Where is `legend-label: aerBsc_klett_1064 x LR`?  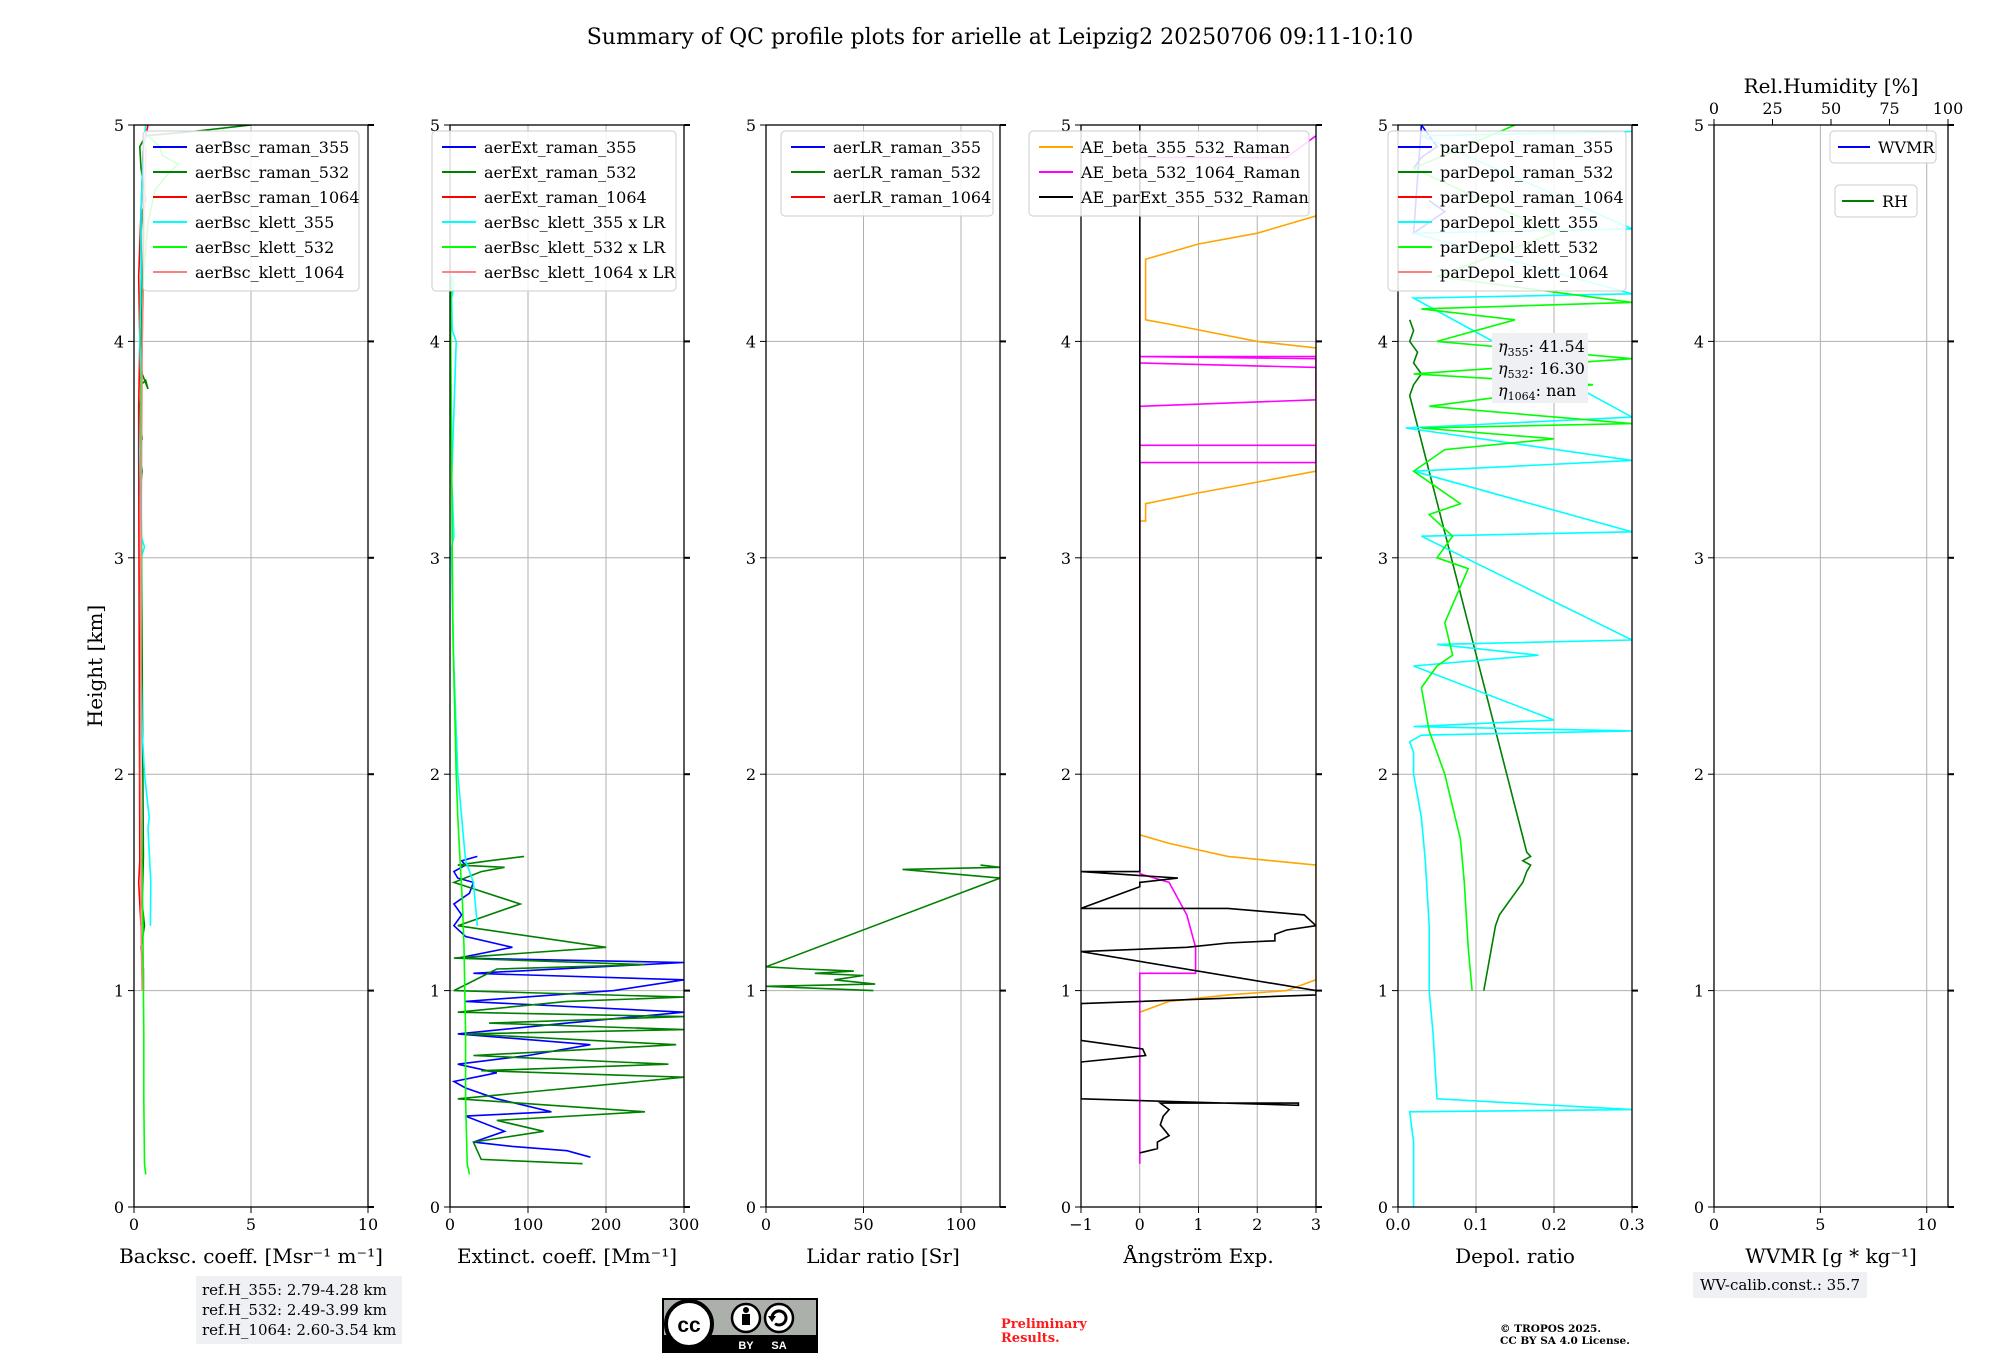
legend-label: aerBsc_klett_1064 x LR is located at coordinates (580, 272).